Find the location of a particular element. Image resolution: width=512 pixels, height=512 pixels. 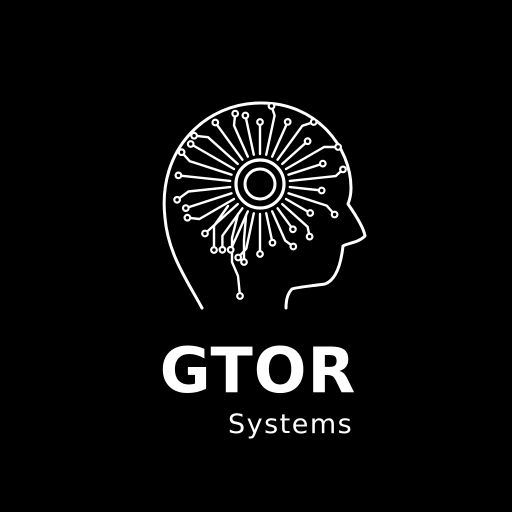

brand-tagline: Systems is located at coordinates (291, 424).